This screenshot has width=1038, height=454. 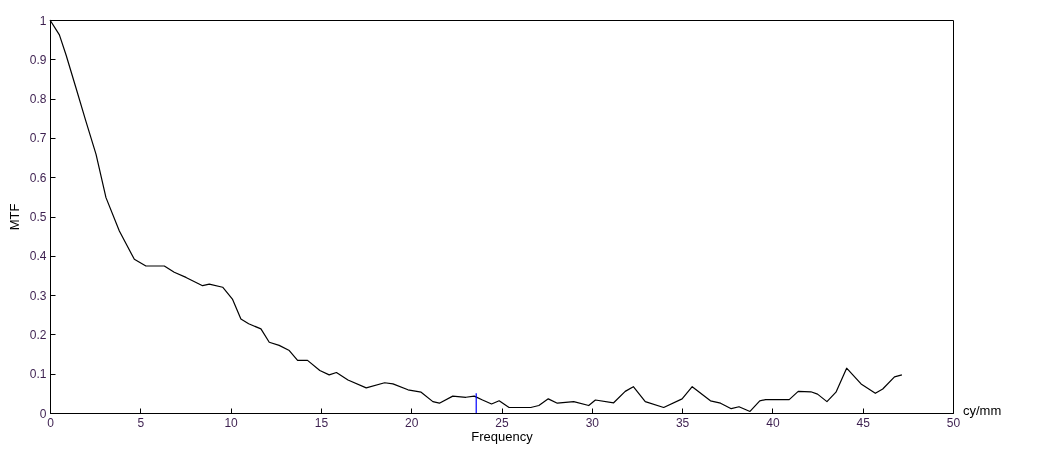 I want to click on y-axis-title: MTF, so click(x=14, y=217).